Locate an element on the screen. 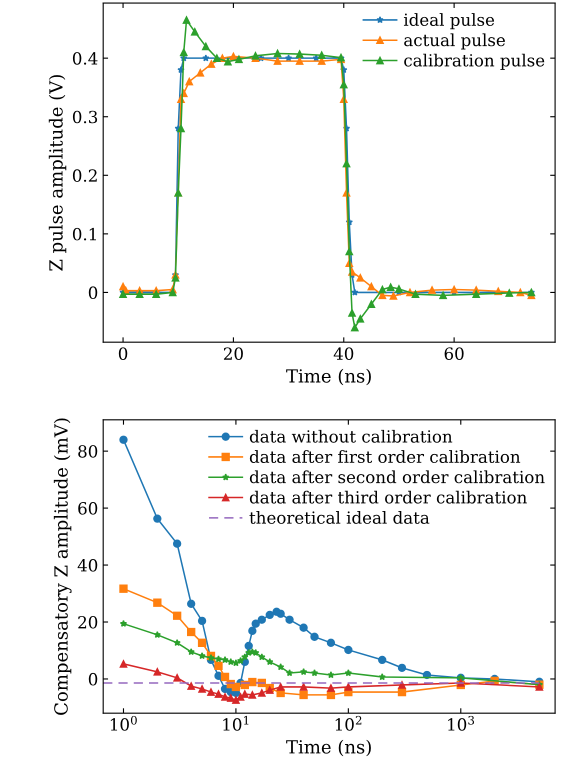 The width and height of the screenshot is (567, 776). x-tick-label: 0 is located at coordinates (123, 353).